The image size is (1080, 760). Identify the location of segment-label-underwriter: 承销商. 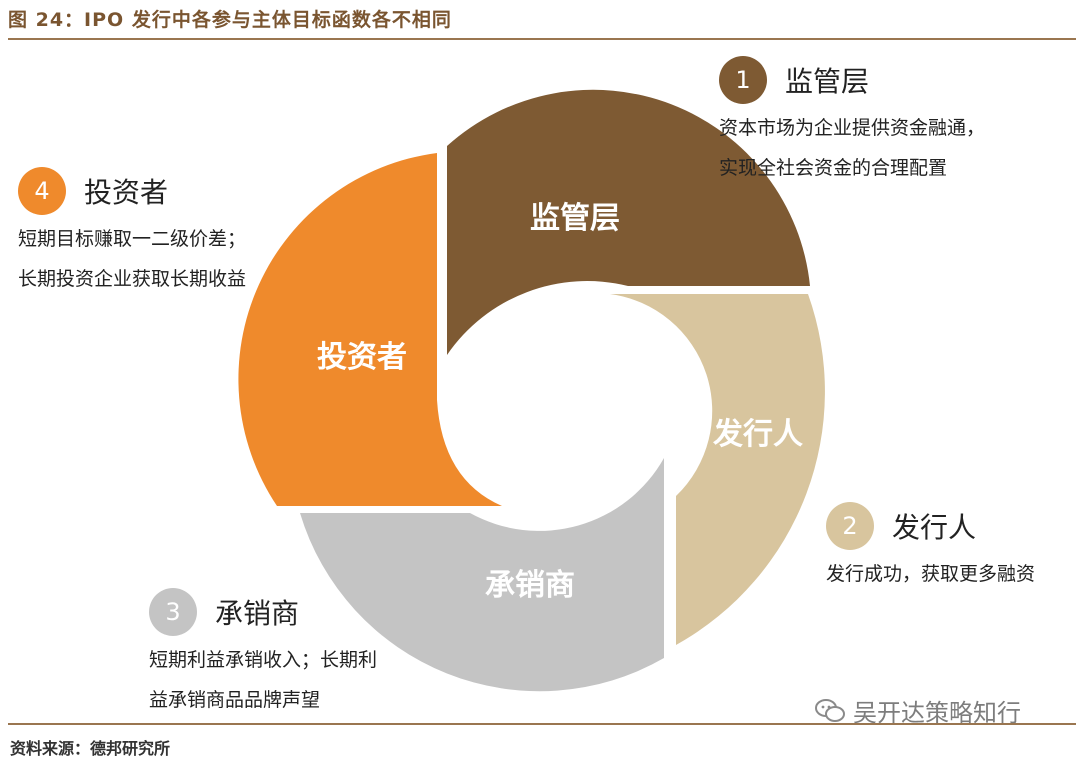
(530, 585).